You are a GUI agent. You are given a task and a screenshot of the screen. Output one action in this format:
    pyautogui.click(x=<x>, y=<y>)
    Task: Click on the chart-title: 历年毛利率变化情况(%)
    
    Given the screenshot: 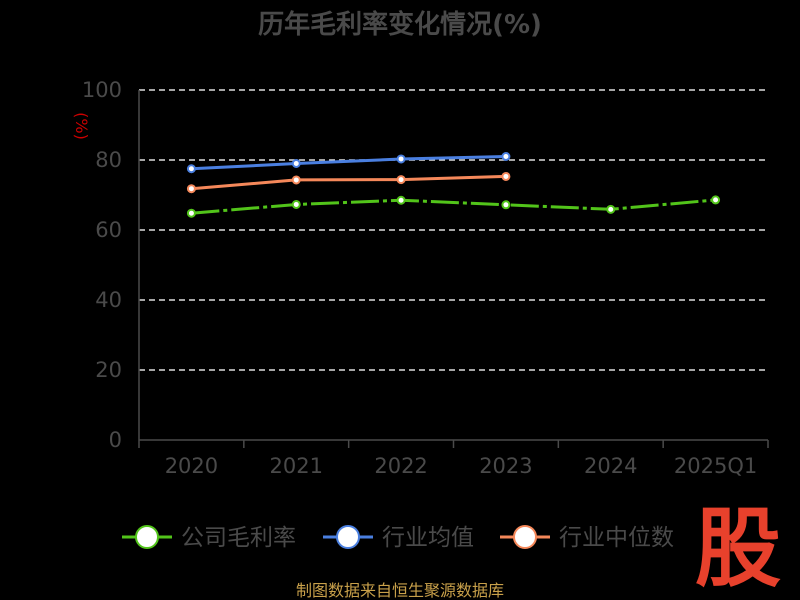 What is the action you would take?
    pyautogui.click(x=400, y=24)
    